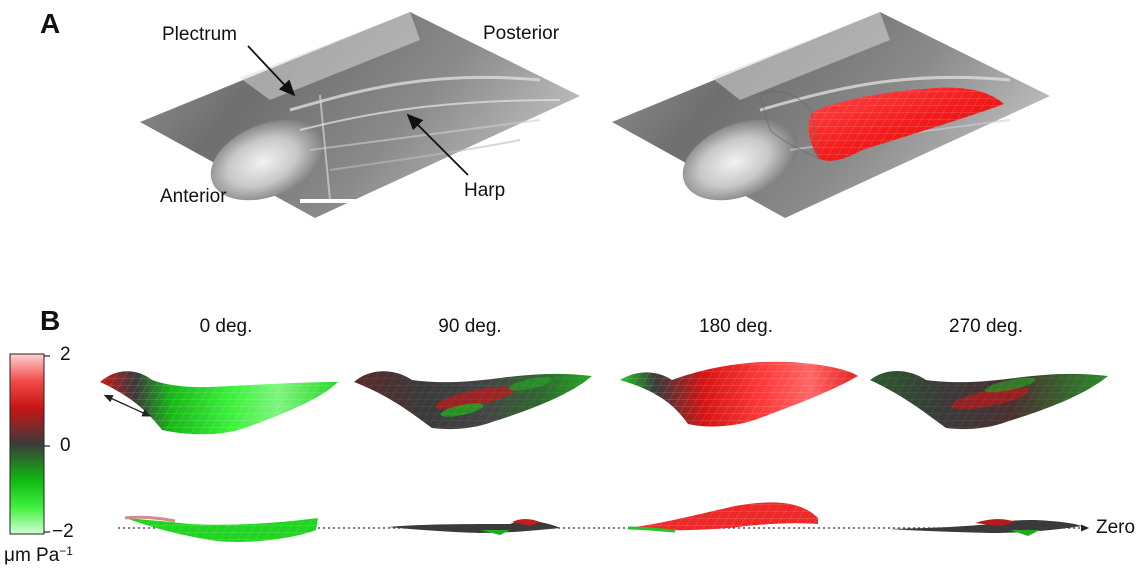 The width and height of the screenshot is (1147, 573). What do you see at coordinates (989, 400) in the screenshot?
I see `wing-surface-270deg` at bounding box center [989, 400].